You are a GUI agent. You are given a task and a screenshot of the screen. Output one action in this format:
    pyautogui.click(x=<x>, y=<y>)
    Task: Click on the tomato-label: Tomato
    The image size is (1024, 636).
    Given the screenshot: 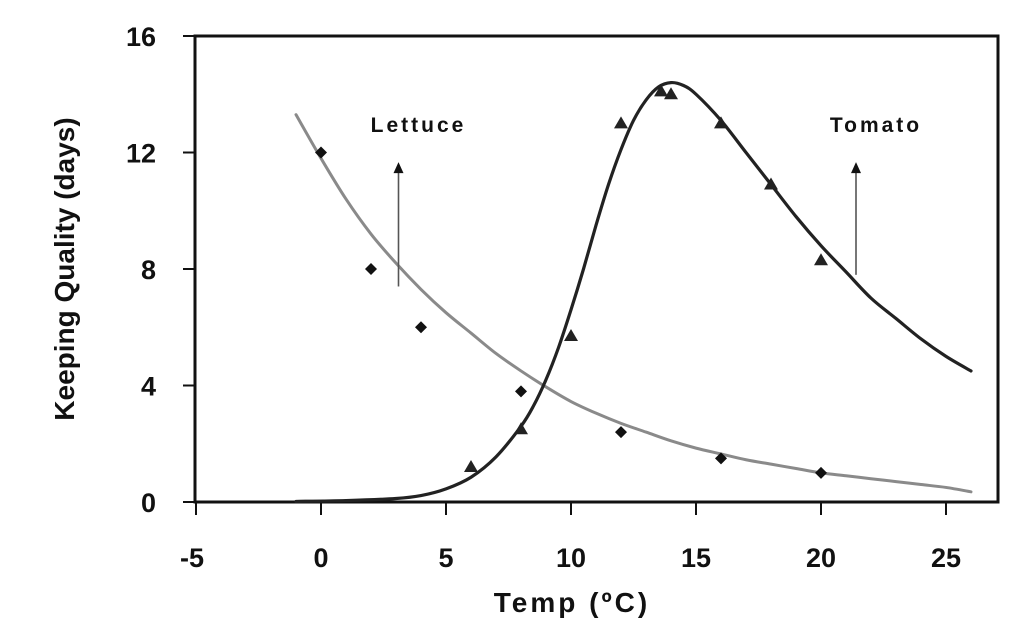 What is the action you would take?
    pyautogui.click(x=876, y=125)
    